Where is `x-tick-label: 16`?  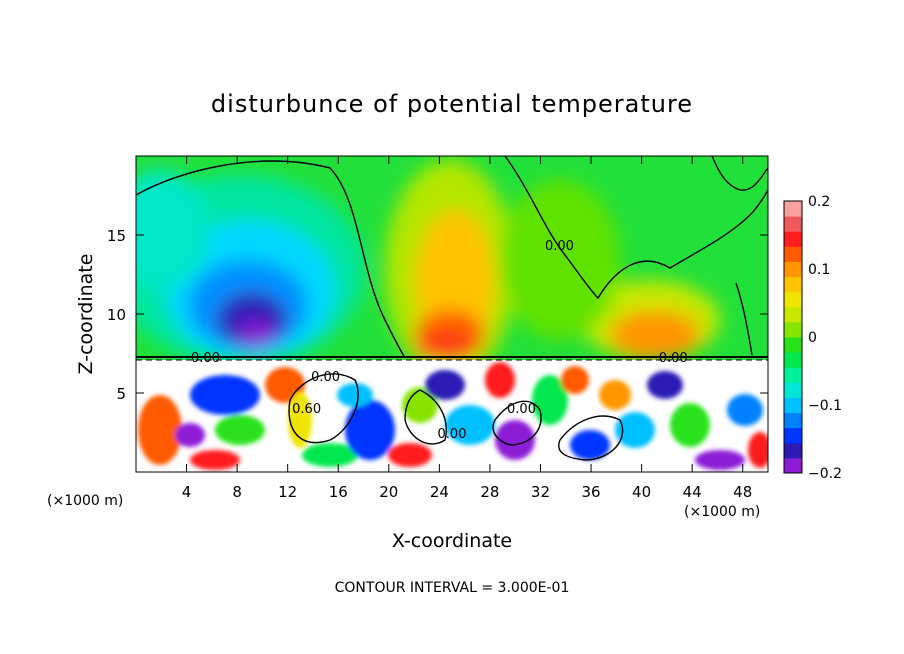 x-tick-label: 16 is located at coordinates (338, 492).